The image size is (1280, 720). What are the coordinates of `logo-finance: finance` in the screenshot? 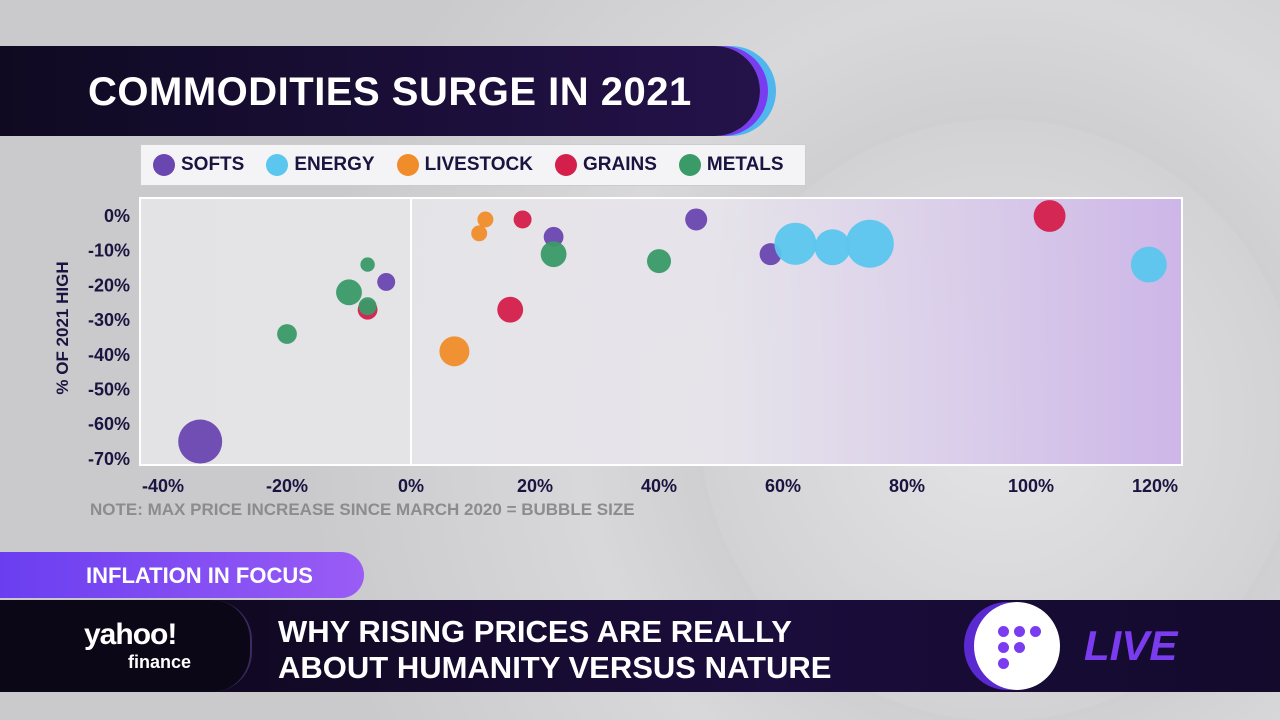 It's located at (160, 662).